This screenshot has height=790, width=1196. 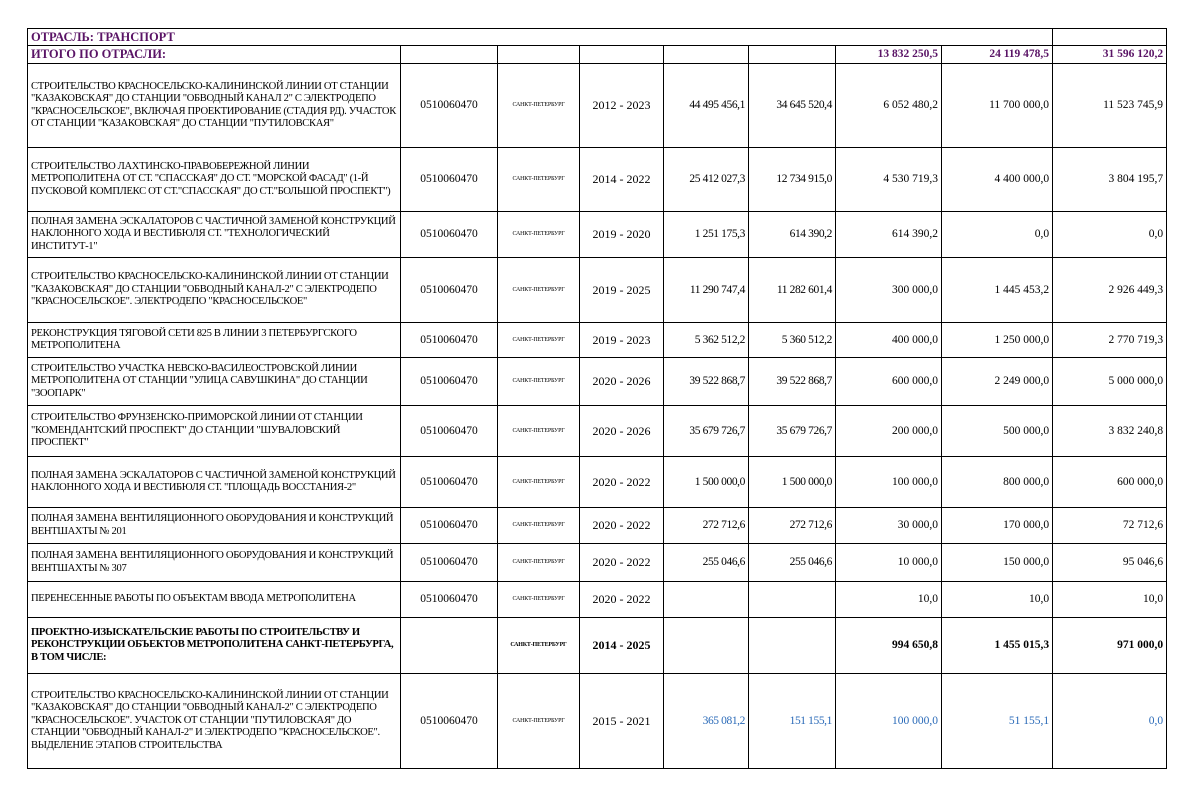 What do you see at coordinates (997, 431) in the screenshot?
I see `amount-year-2: 500 000,0` at bounding box center [997, 431].